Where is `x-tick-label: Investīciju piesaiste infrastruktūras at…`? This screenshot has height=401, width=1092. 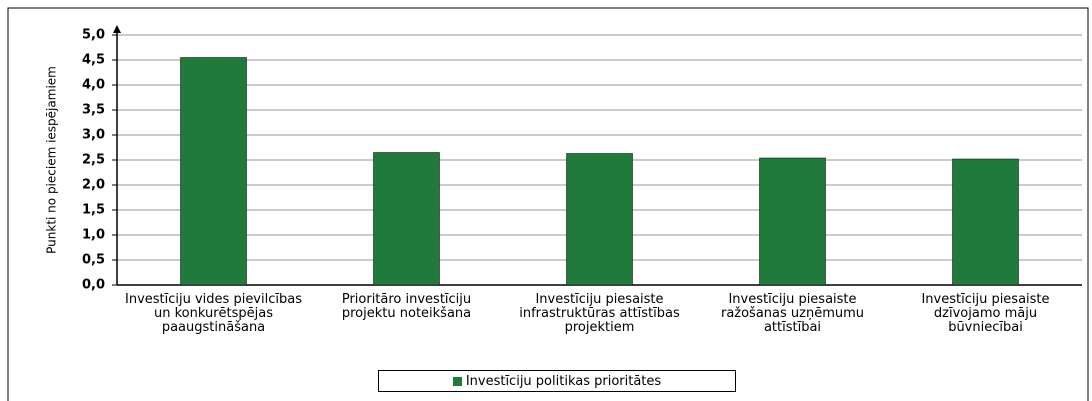
x-tick-label: Investīciju piesaiste infrastruktūras at… is located at coordinates (599, 313).